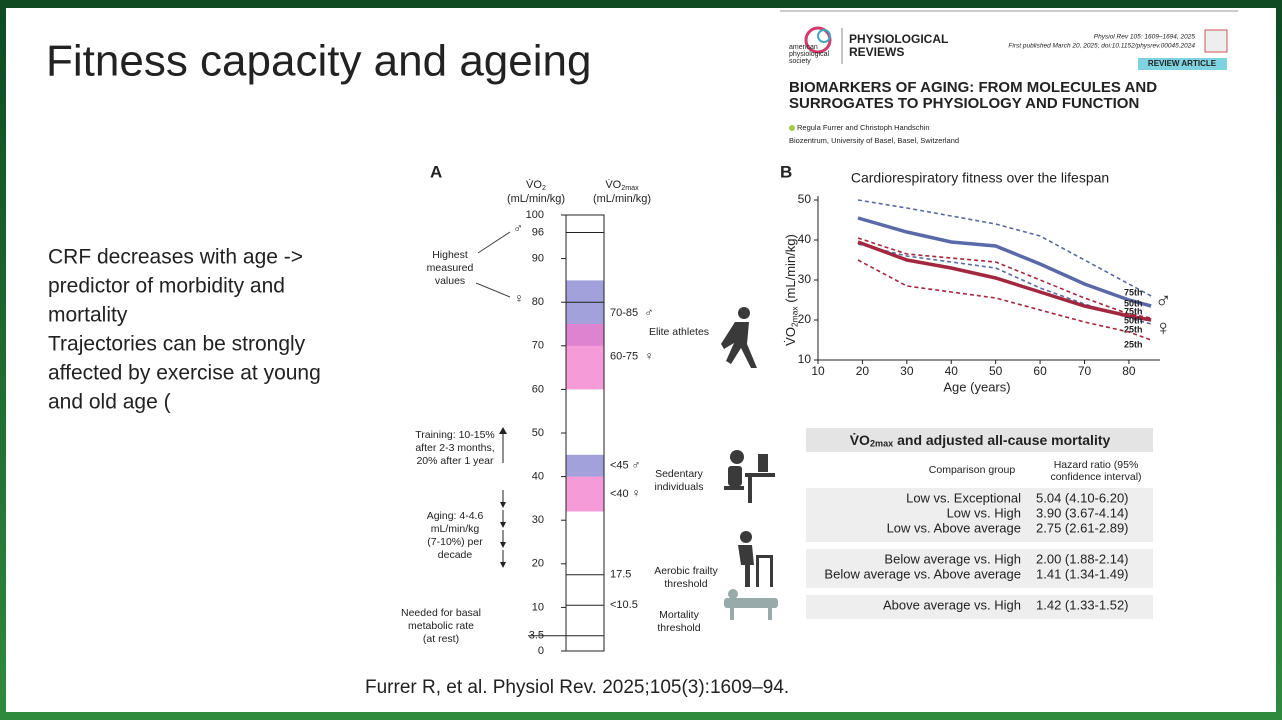 This screenshot has width=1282, height=720. What do you see at coordinates (455, 555) in the screenshot?
I see `annotation: decade` at bounding box center [455, 555].